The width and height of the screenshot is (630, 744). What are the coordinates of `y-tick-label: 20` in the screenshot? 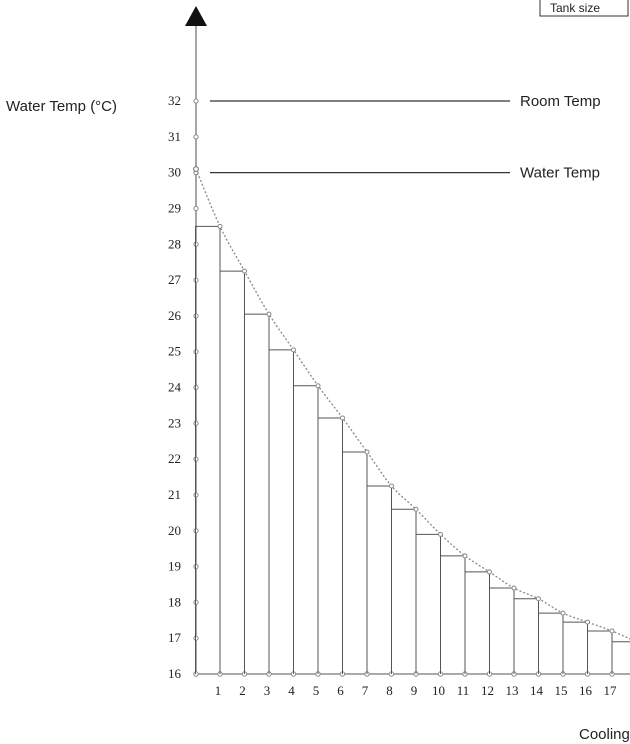 It's located at (174, 530).